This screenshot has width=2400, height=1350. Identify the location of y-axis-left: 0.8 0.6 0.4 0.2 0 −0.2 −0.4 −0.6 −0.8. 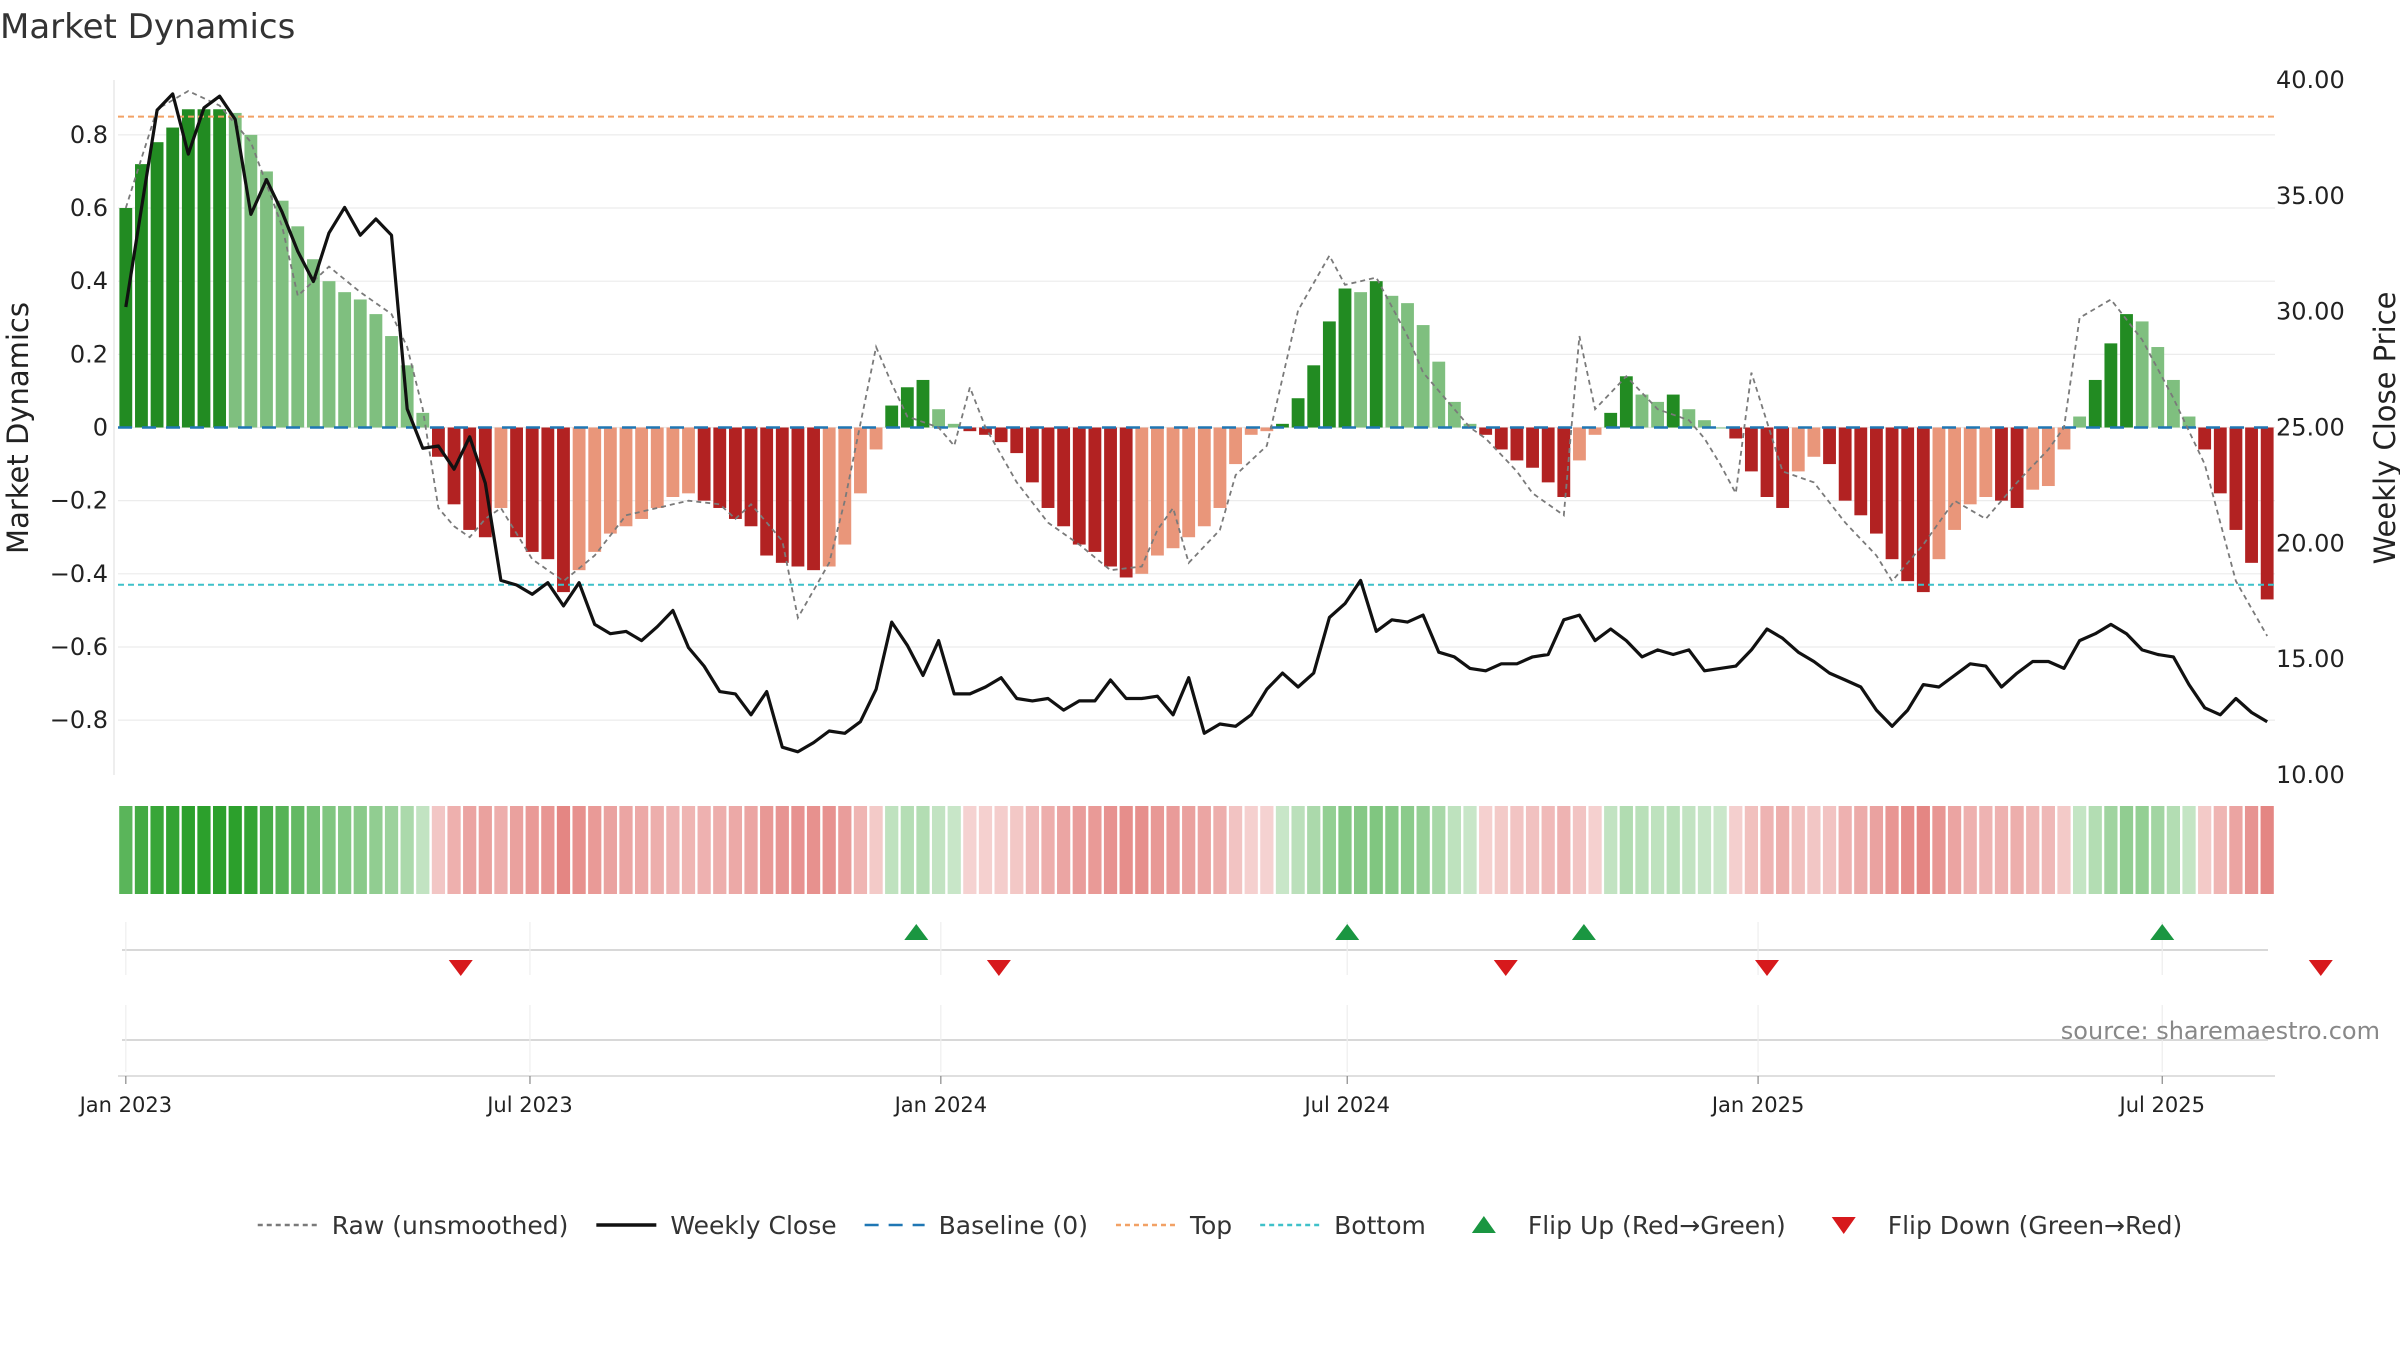
(79, 427).